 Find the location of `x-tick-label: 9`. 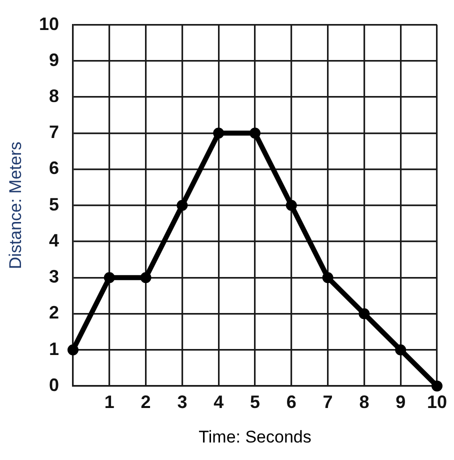

x-tick-label: 9 is located at coordinates (401, 402).